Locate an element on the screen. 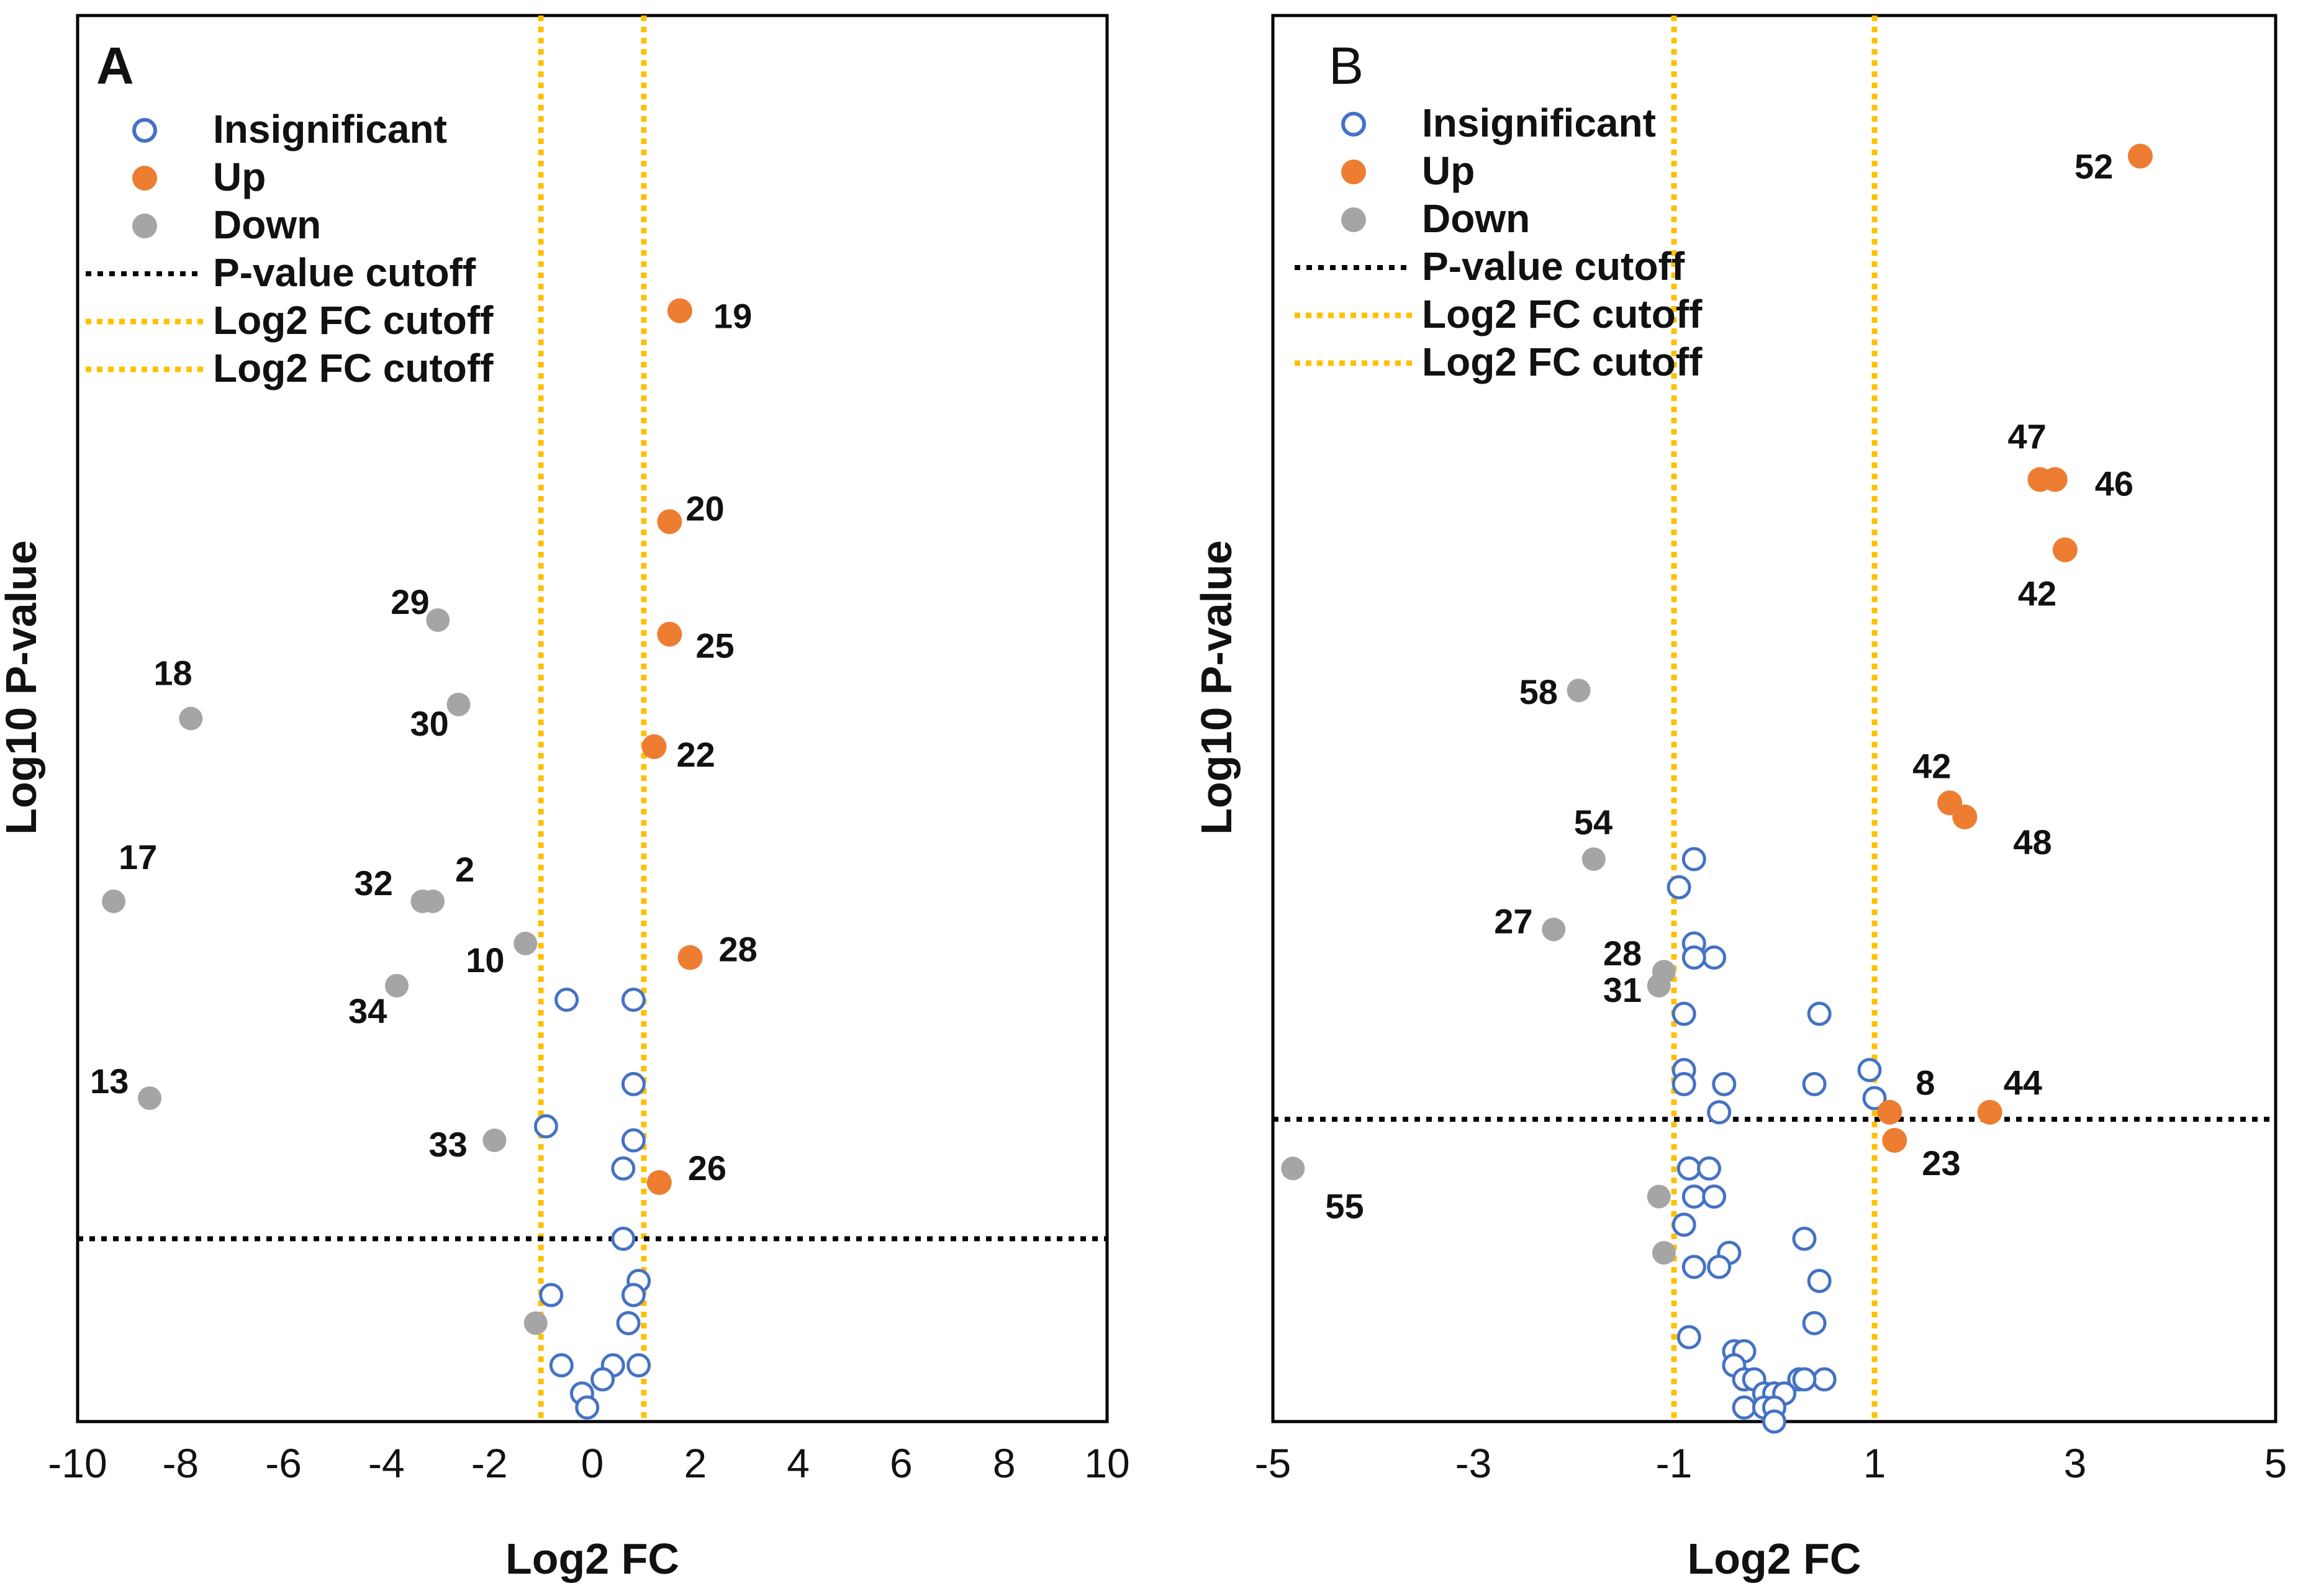  x-tick-label: 2 is located at coordinates (695, 1463).